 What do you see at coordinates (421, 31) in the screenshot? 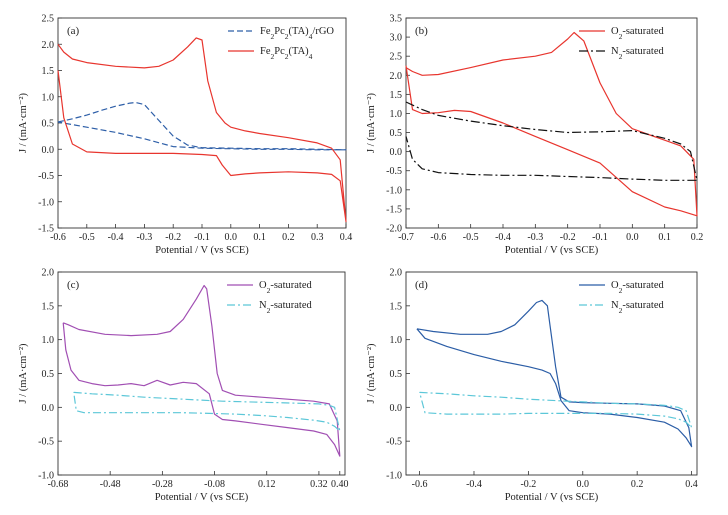
I see `panel-label: (b)` at bounding box center [421, 31].